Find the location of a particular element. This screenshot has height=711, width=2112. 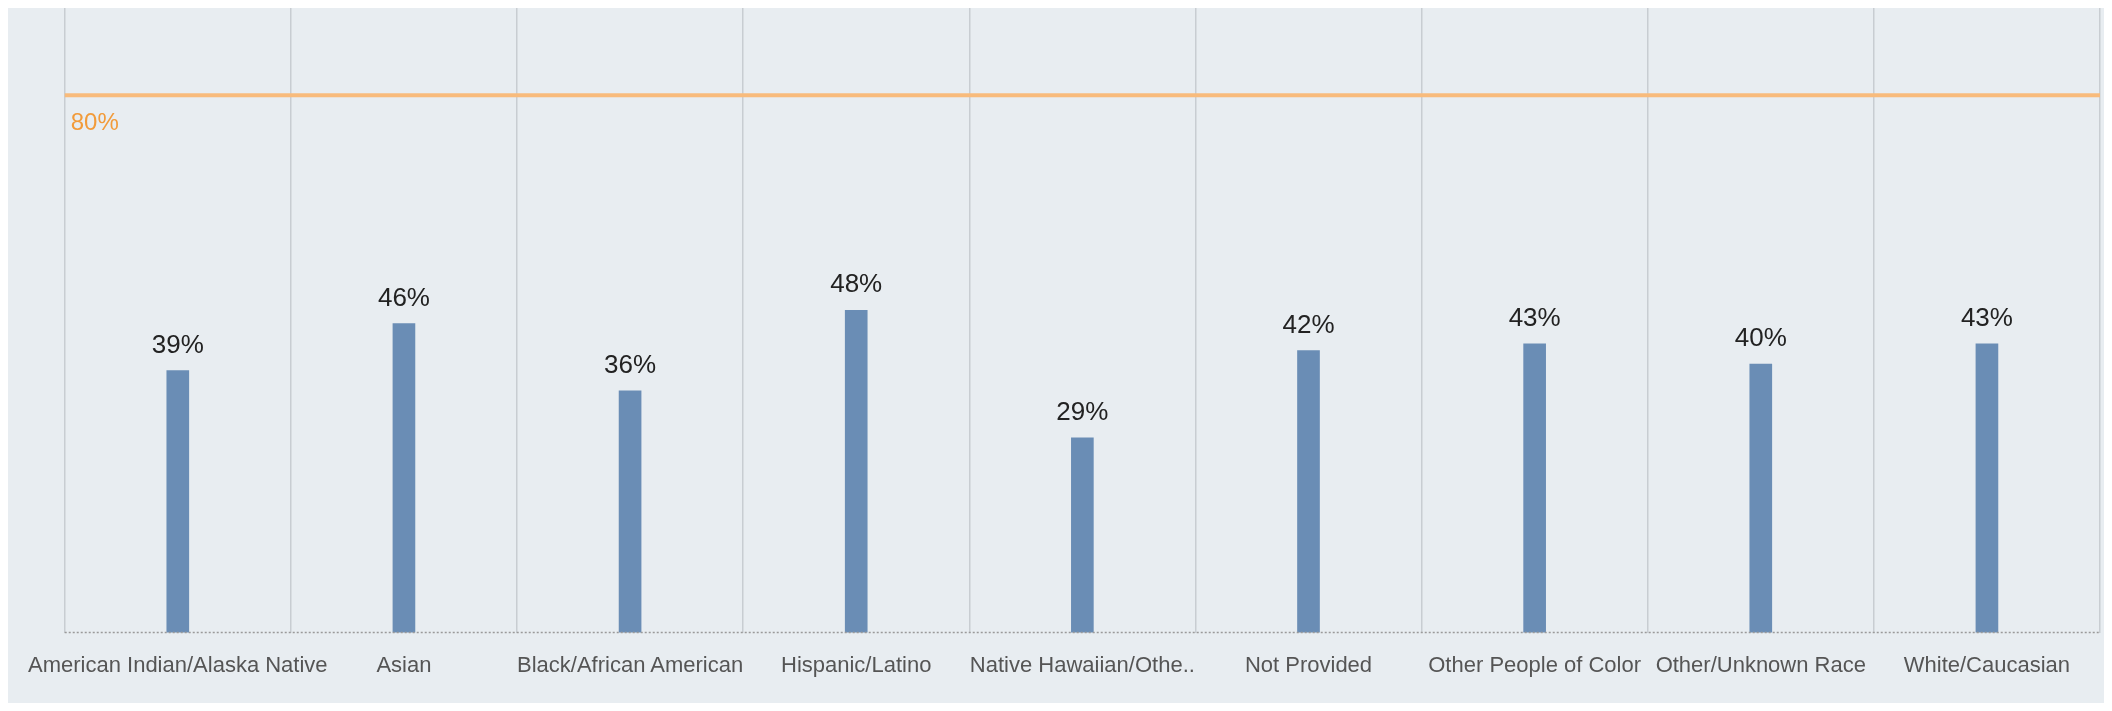

ref-line-label: 80% is located at coordinates (94, 121).